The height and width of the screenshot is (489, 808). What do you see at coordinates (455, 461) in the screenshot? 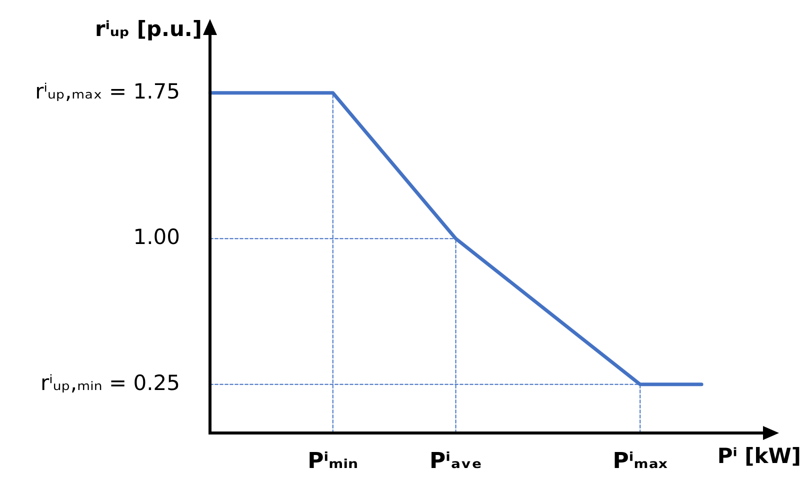
I see `x-tick-label: Pⁱₐᵥₑ` at bounding box center [455, 461].